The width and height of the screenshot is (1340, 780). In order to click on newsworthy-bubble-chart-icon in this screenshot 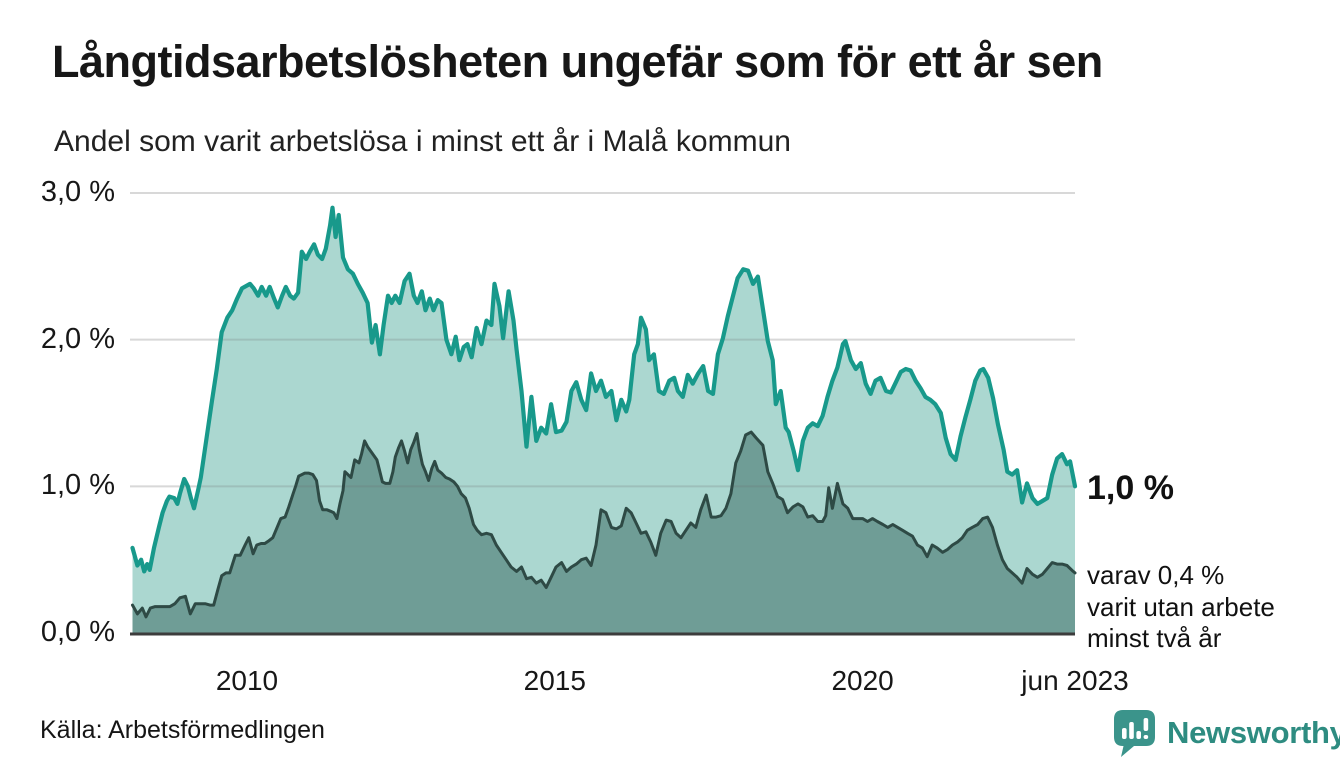, I will do `click(1134, 733)`.